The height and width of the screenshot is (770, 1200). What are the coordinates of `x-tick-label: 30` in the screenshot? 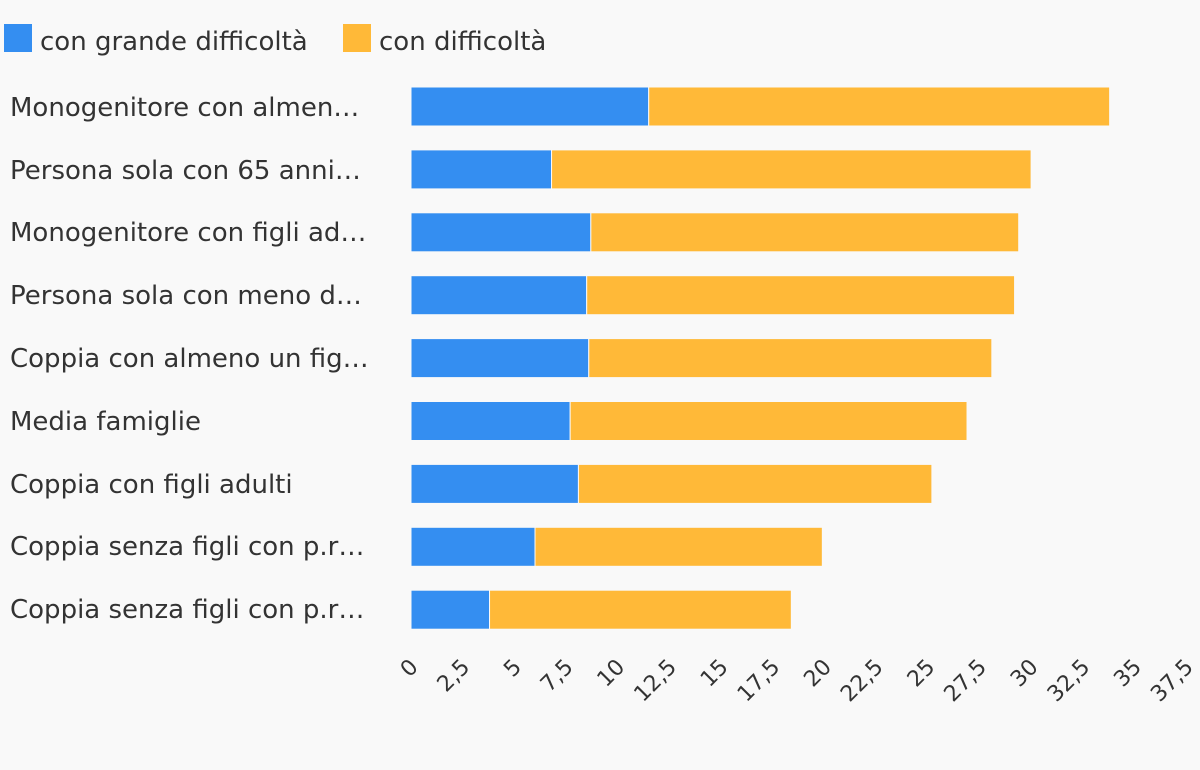 It's located at (1024, 673).